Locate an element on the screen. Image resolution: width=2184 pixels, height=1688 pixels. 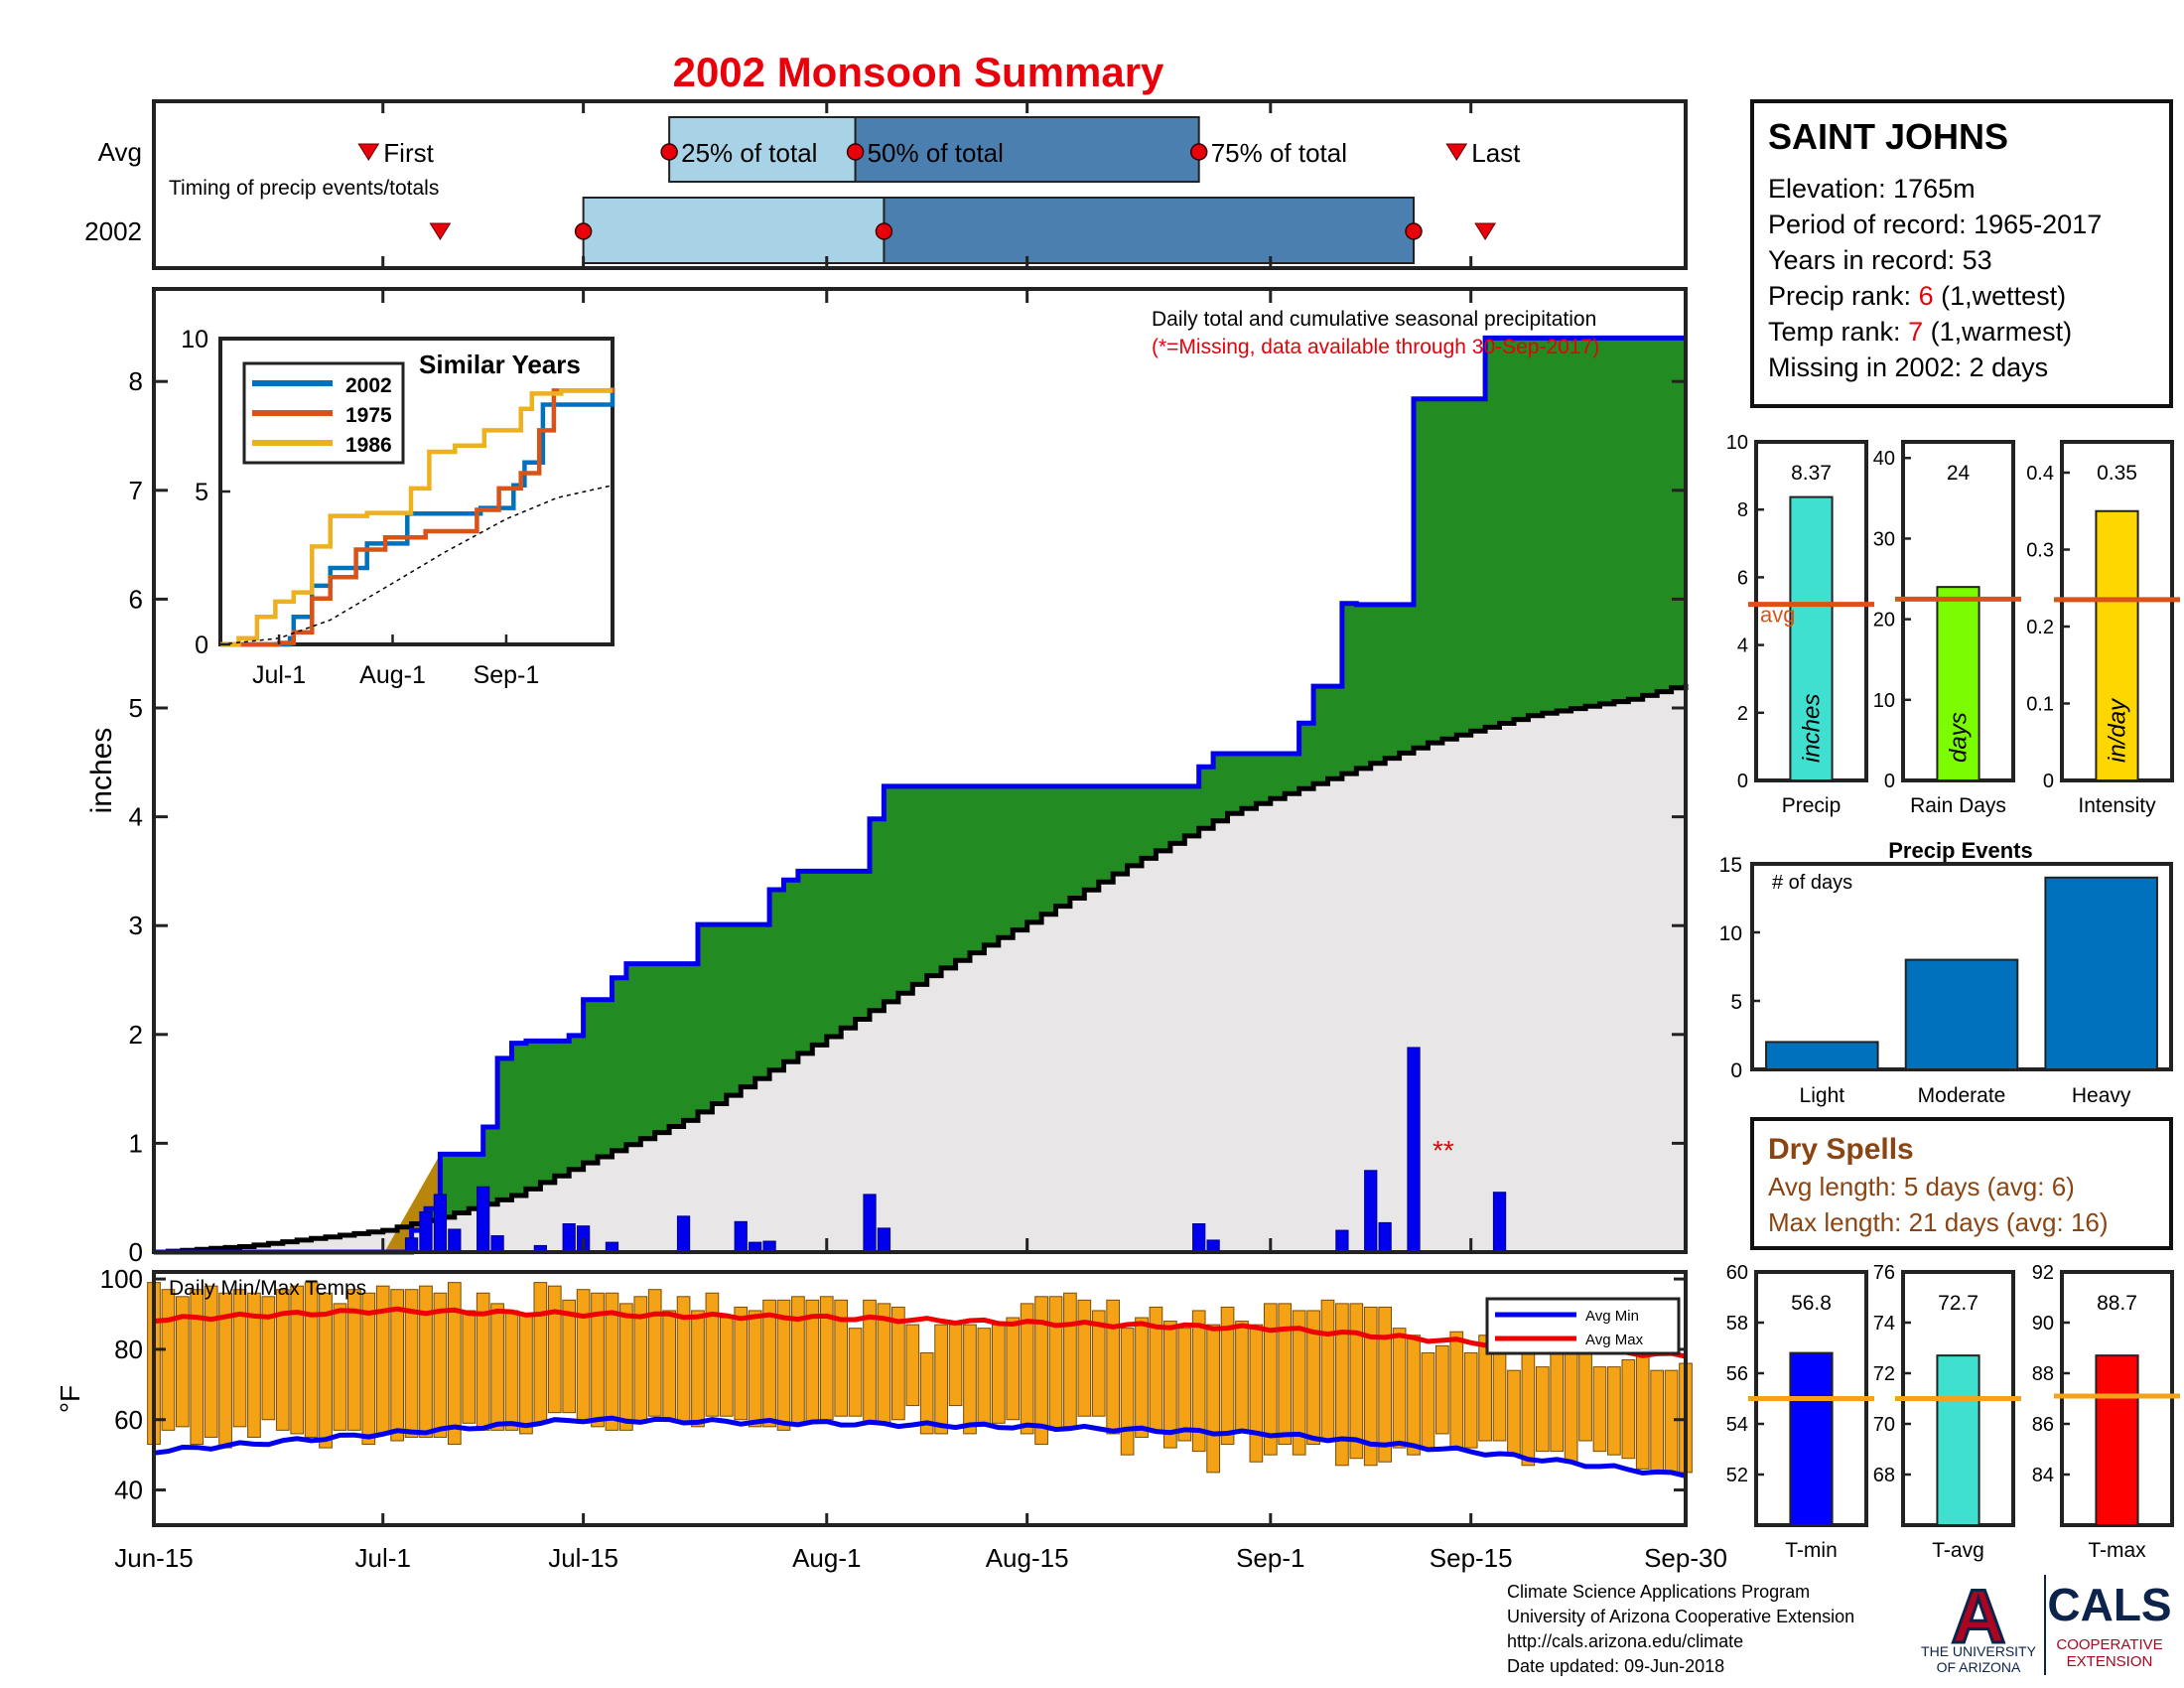
footer-url: http://cals.arizona.edu/climate is located at coordinates (1625, 1641).